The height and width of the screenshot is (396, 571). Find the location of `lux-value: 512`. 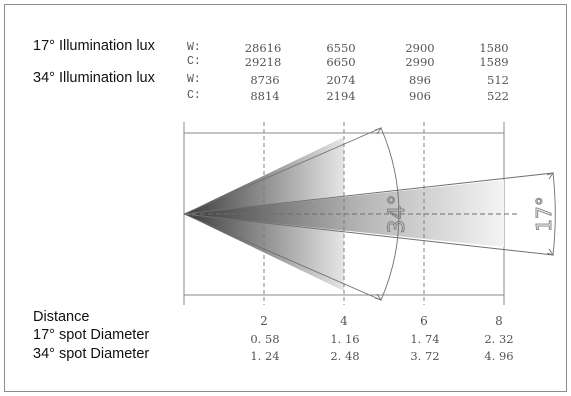

lux-value: 512 is located at coordinates (498, 80).